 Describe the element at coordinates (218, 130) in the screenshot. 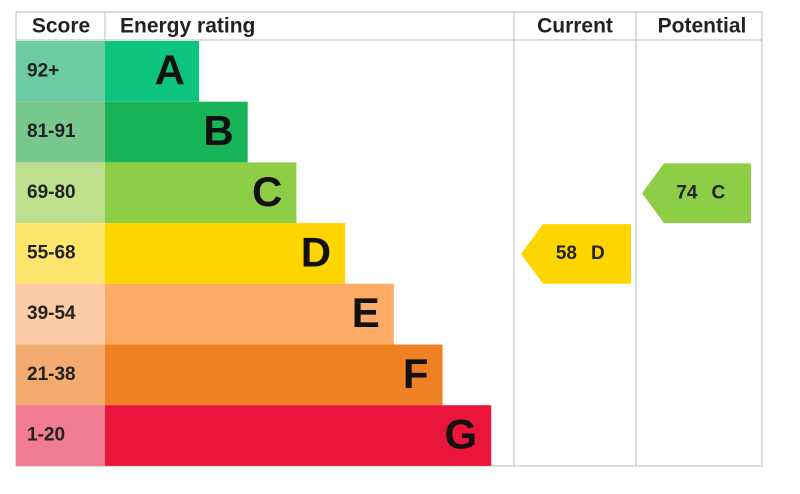

I see `band-letter: B` at that location.